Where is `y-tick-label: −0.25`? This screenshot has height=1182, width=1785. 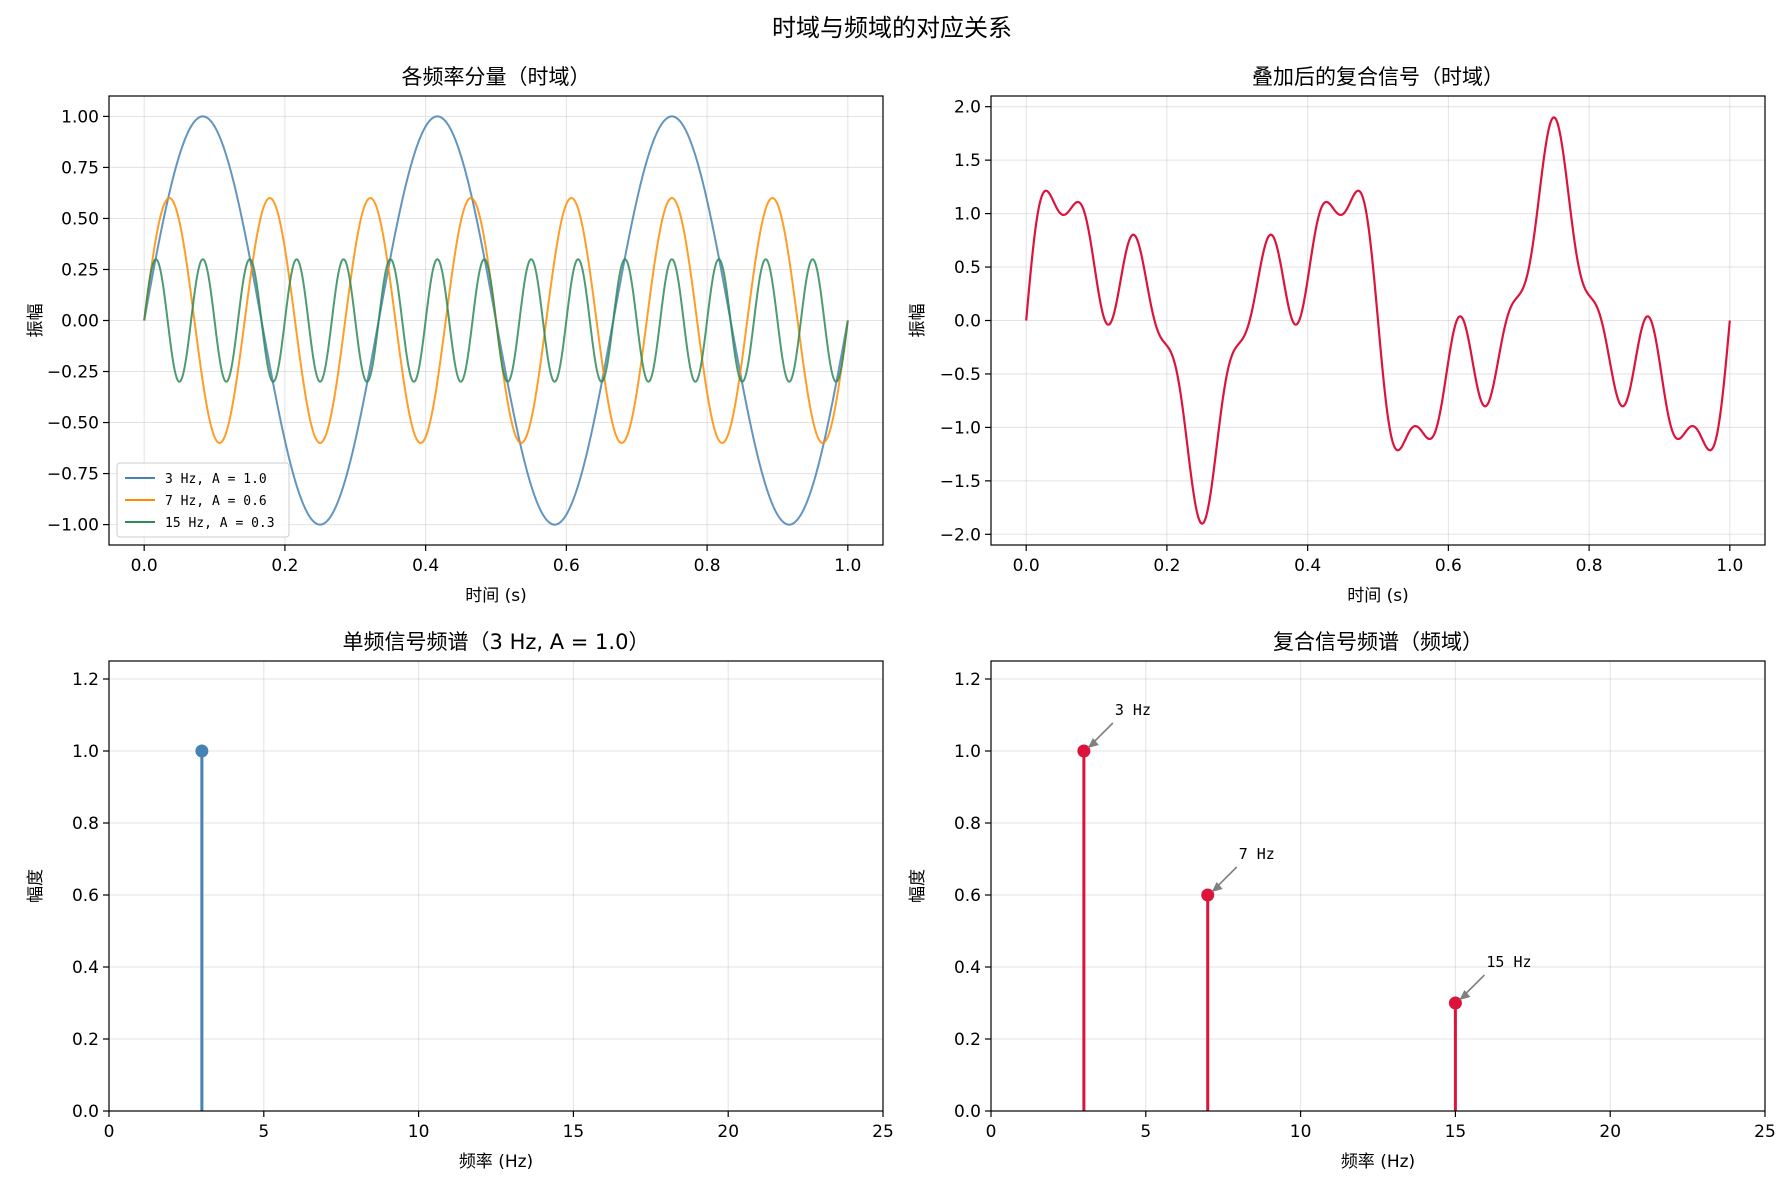
y-tick-label: −0.25 is located at coordinates (73, 373).